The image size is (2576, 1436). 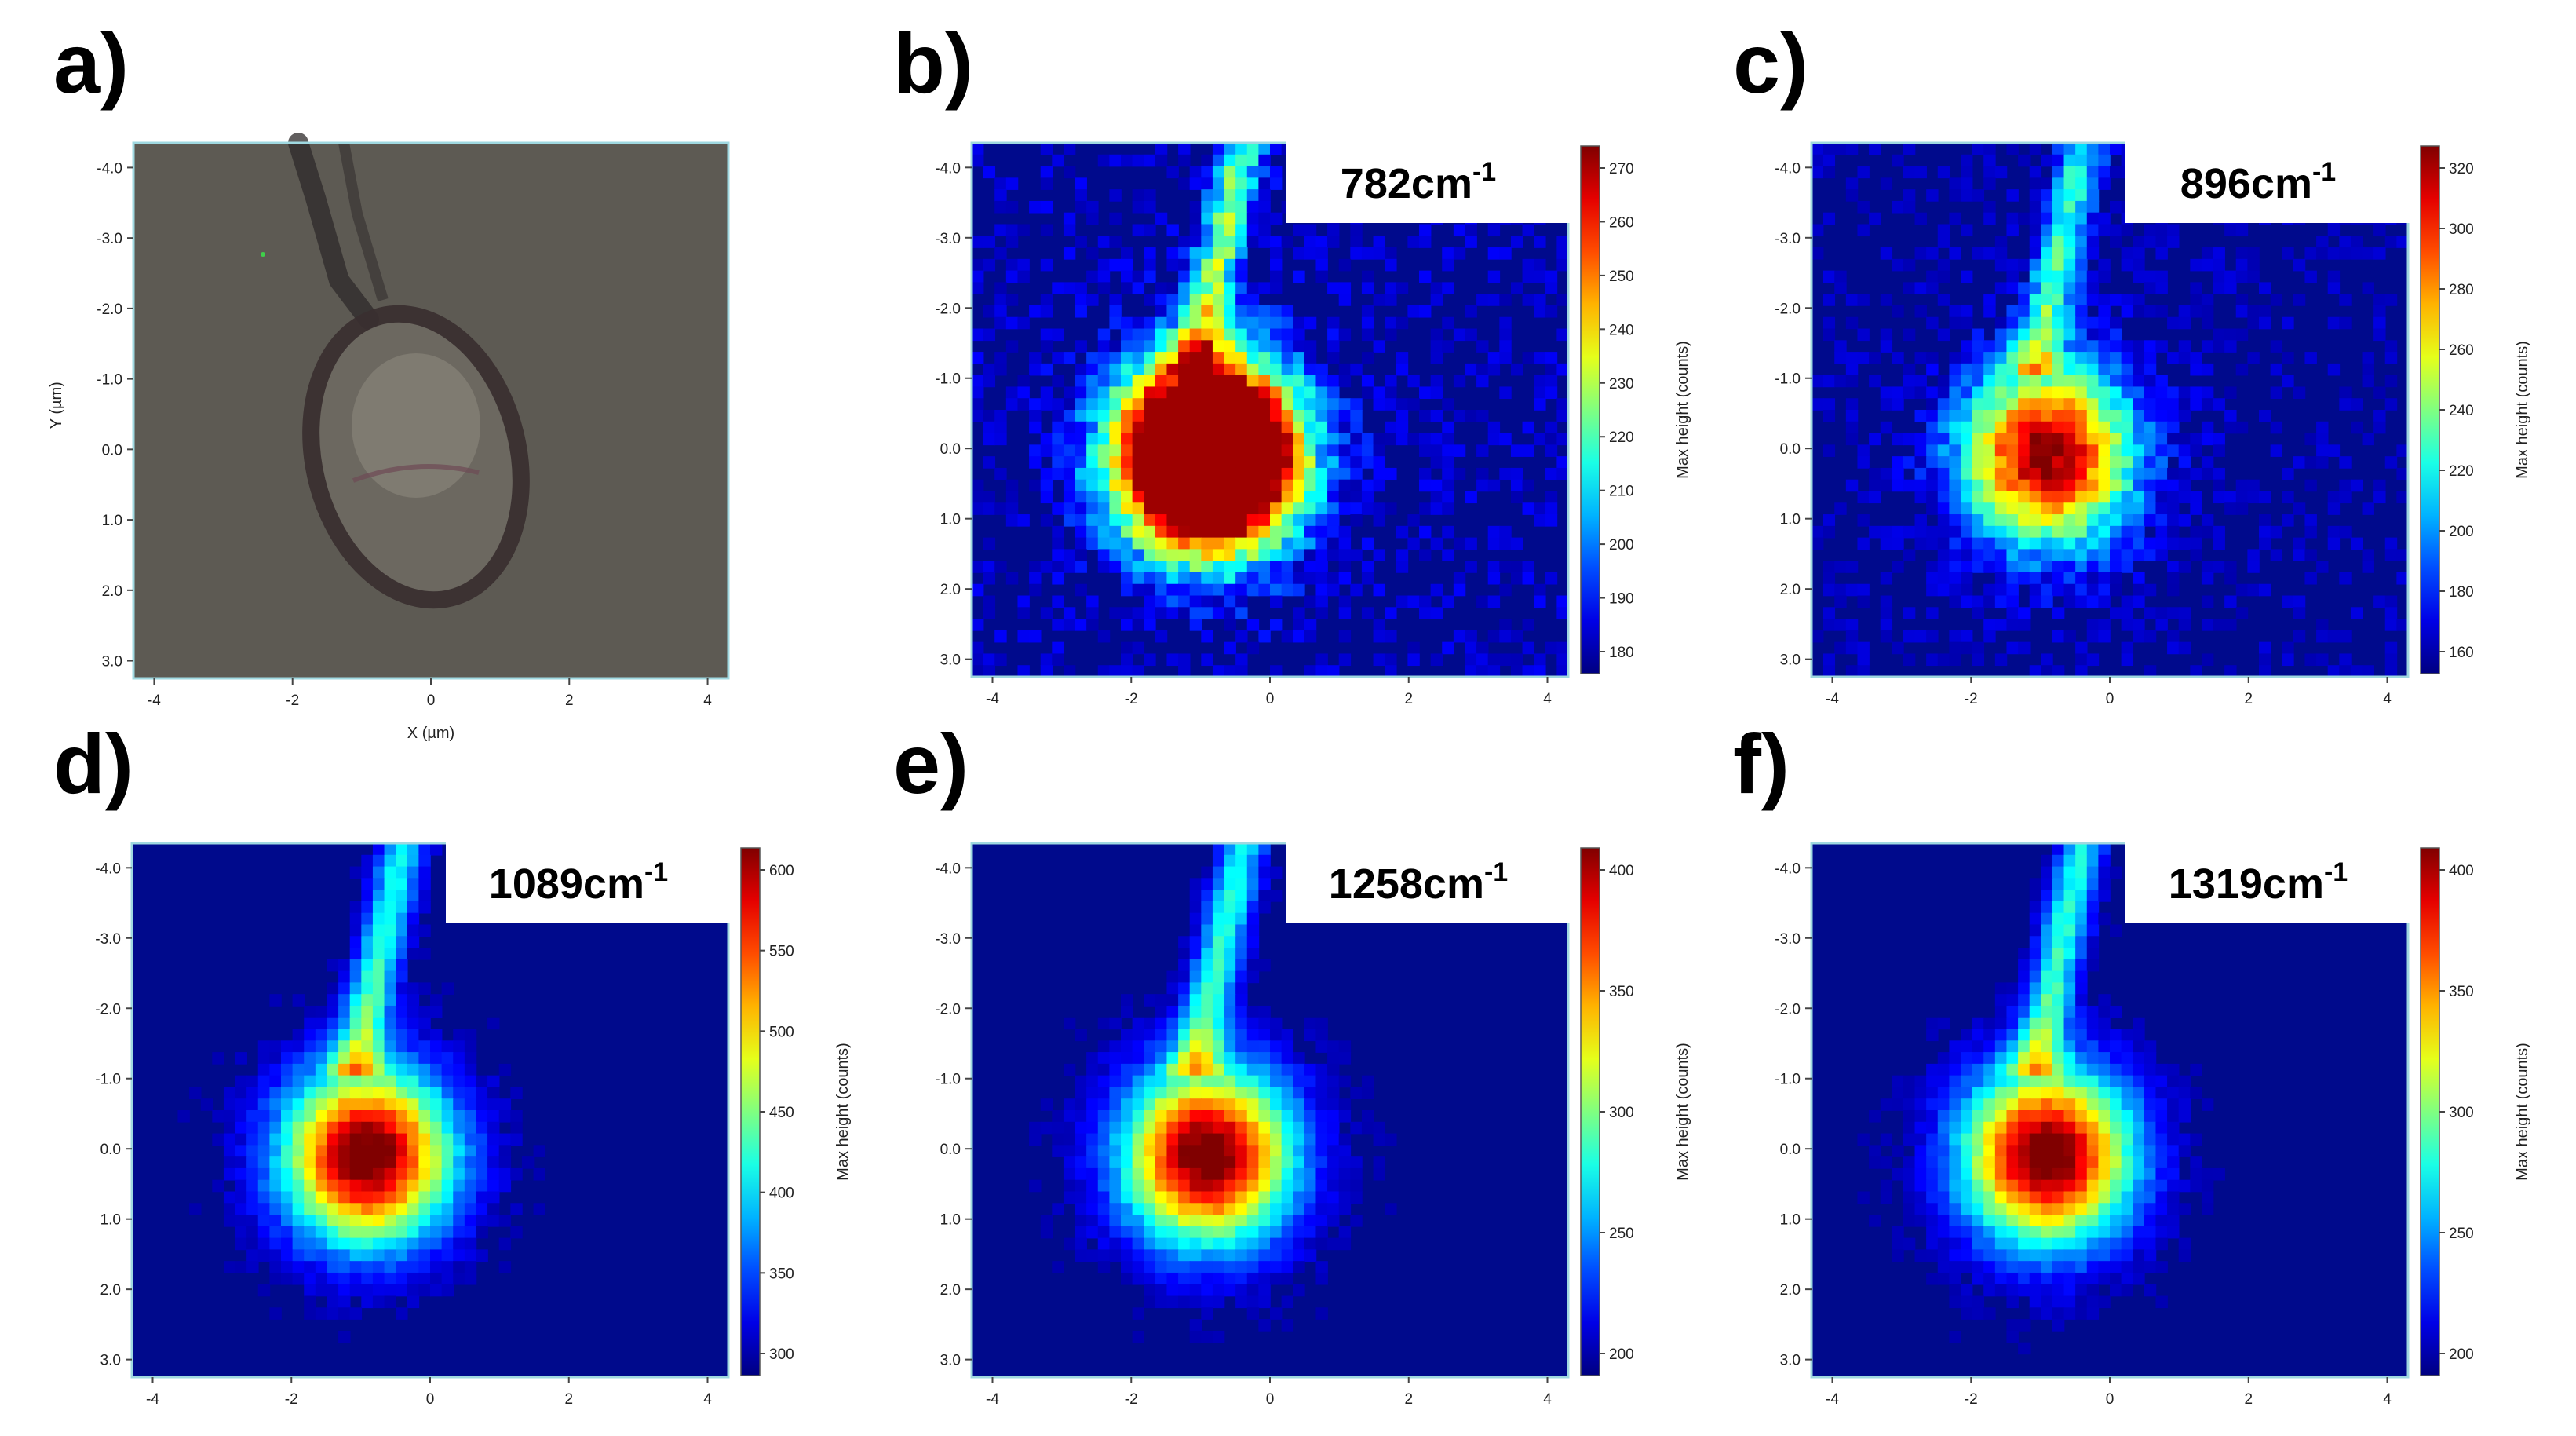 What do you see at coordinates (2293, 885) in the screenshot?
I see `wavenumber-unit: cm` at bounding box center [2293, 885].